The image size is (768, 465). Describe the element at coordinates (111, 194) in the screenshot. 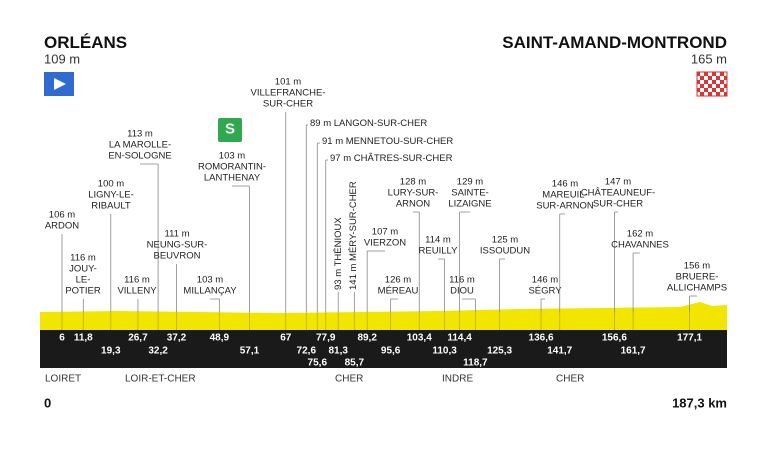

I see `town-name: LIGNY-LE-` at that location.